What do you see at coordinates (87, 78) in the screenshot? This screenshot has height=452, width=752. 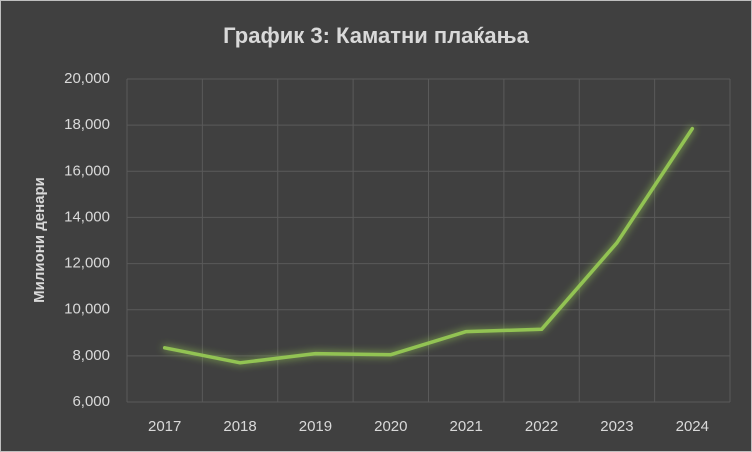 I see `y-tick-label: 20,000` at bounding box center [87, 78].